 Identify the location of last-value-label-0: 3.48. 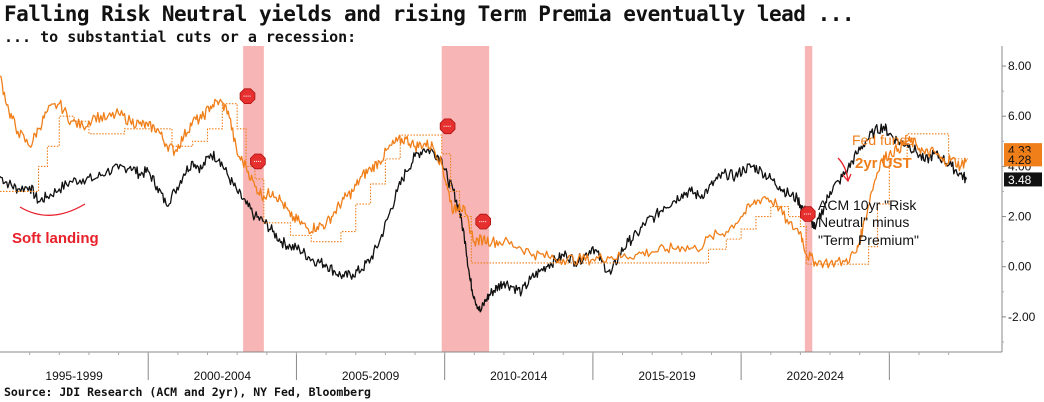
(1020, 180).